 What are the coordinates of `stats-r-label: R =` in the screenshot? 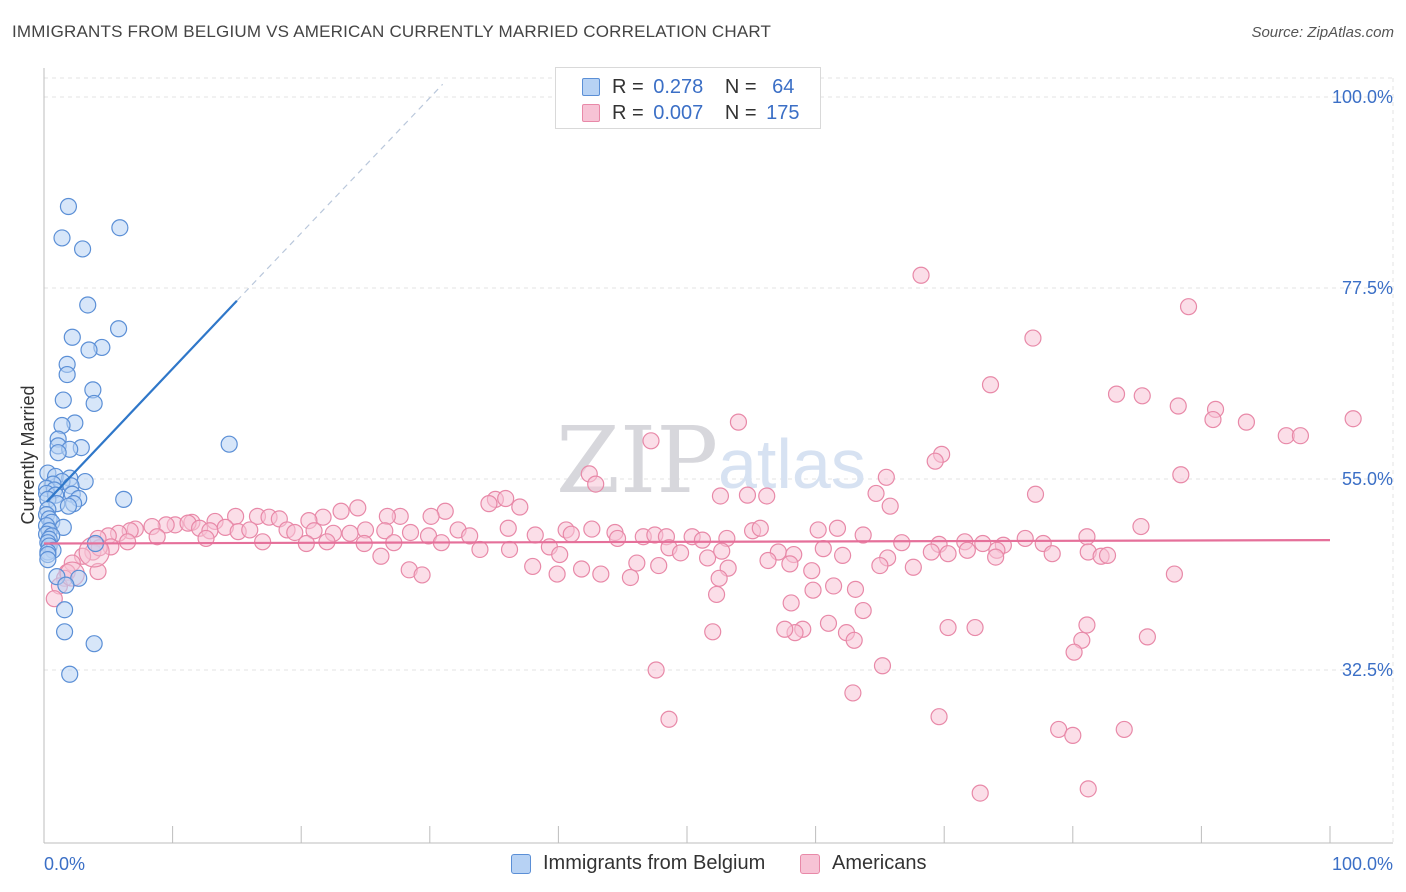 It's located at (628, 87).